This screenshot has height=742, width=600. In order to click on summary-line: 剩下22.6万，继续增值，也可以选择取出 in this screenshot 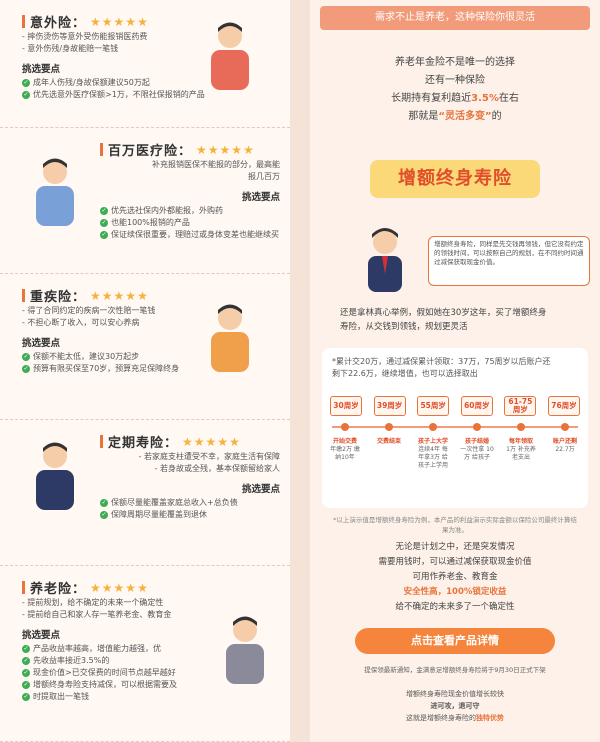, I will do `click(405, 373)`.